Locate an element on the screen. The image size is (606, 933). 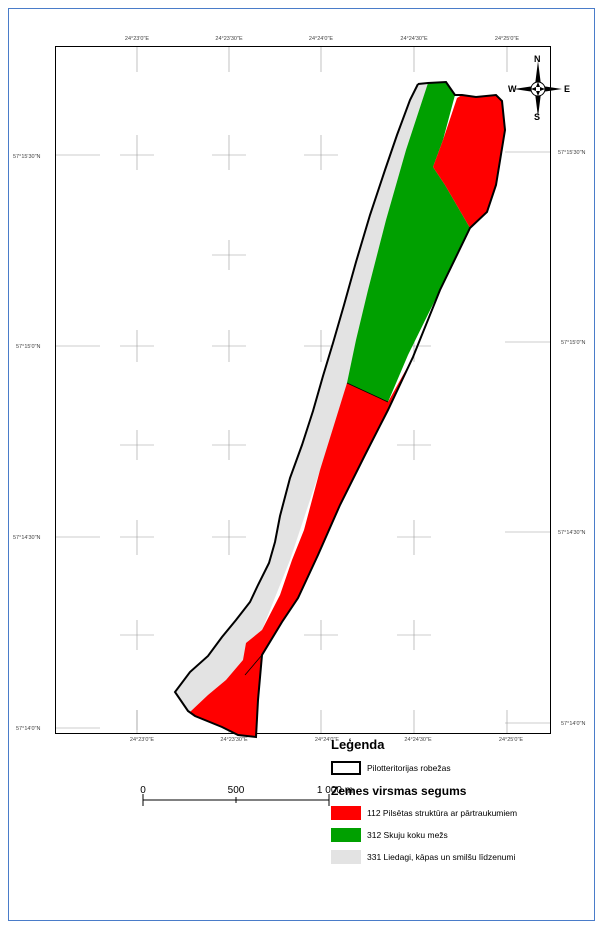
coord-left-3: 57°14'30"N is located at coordinates (27, 538).